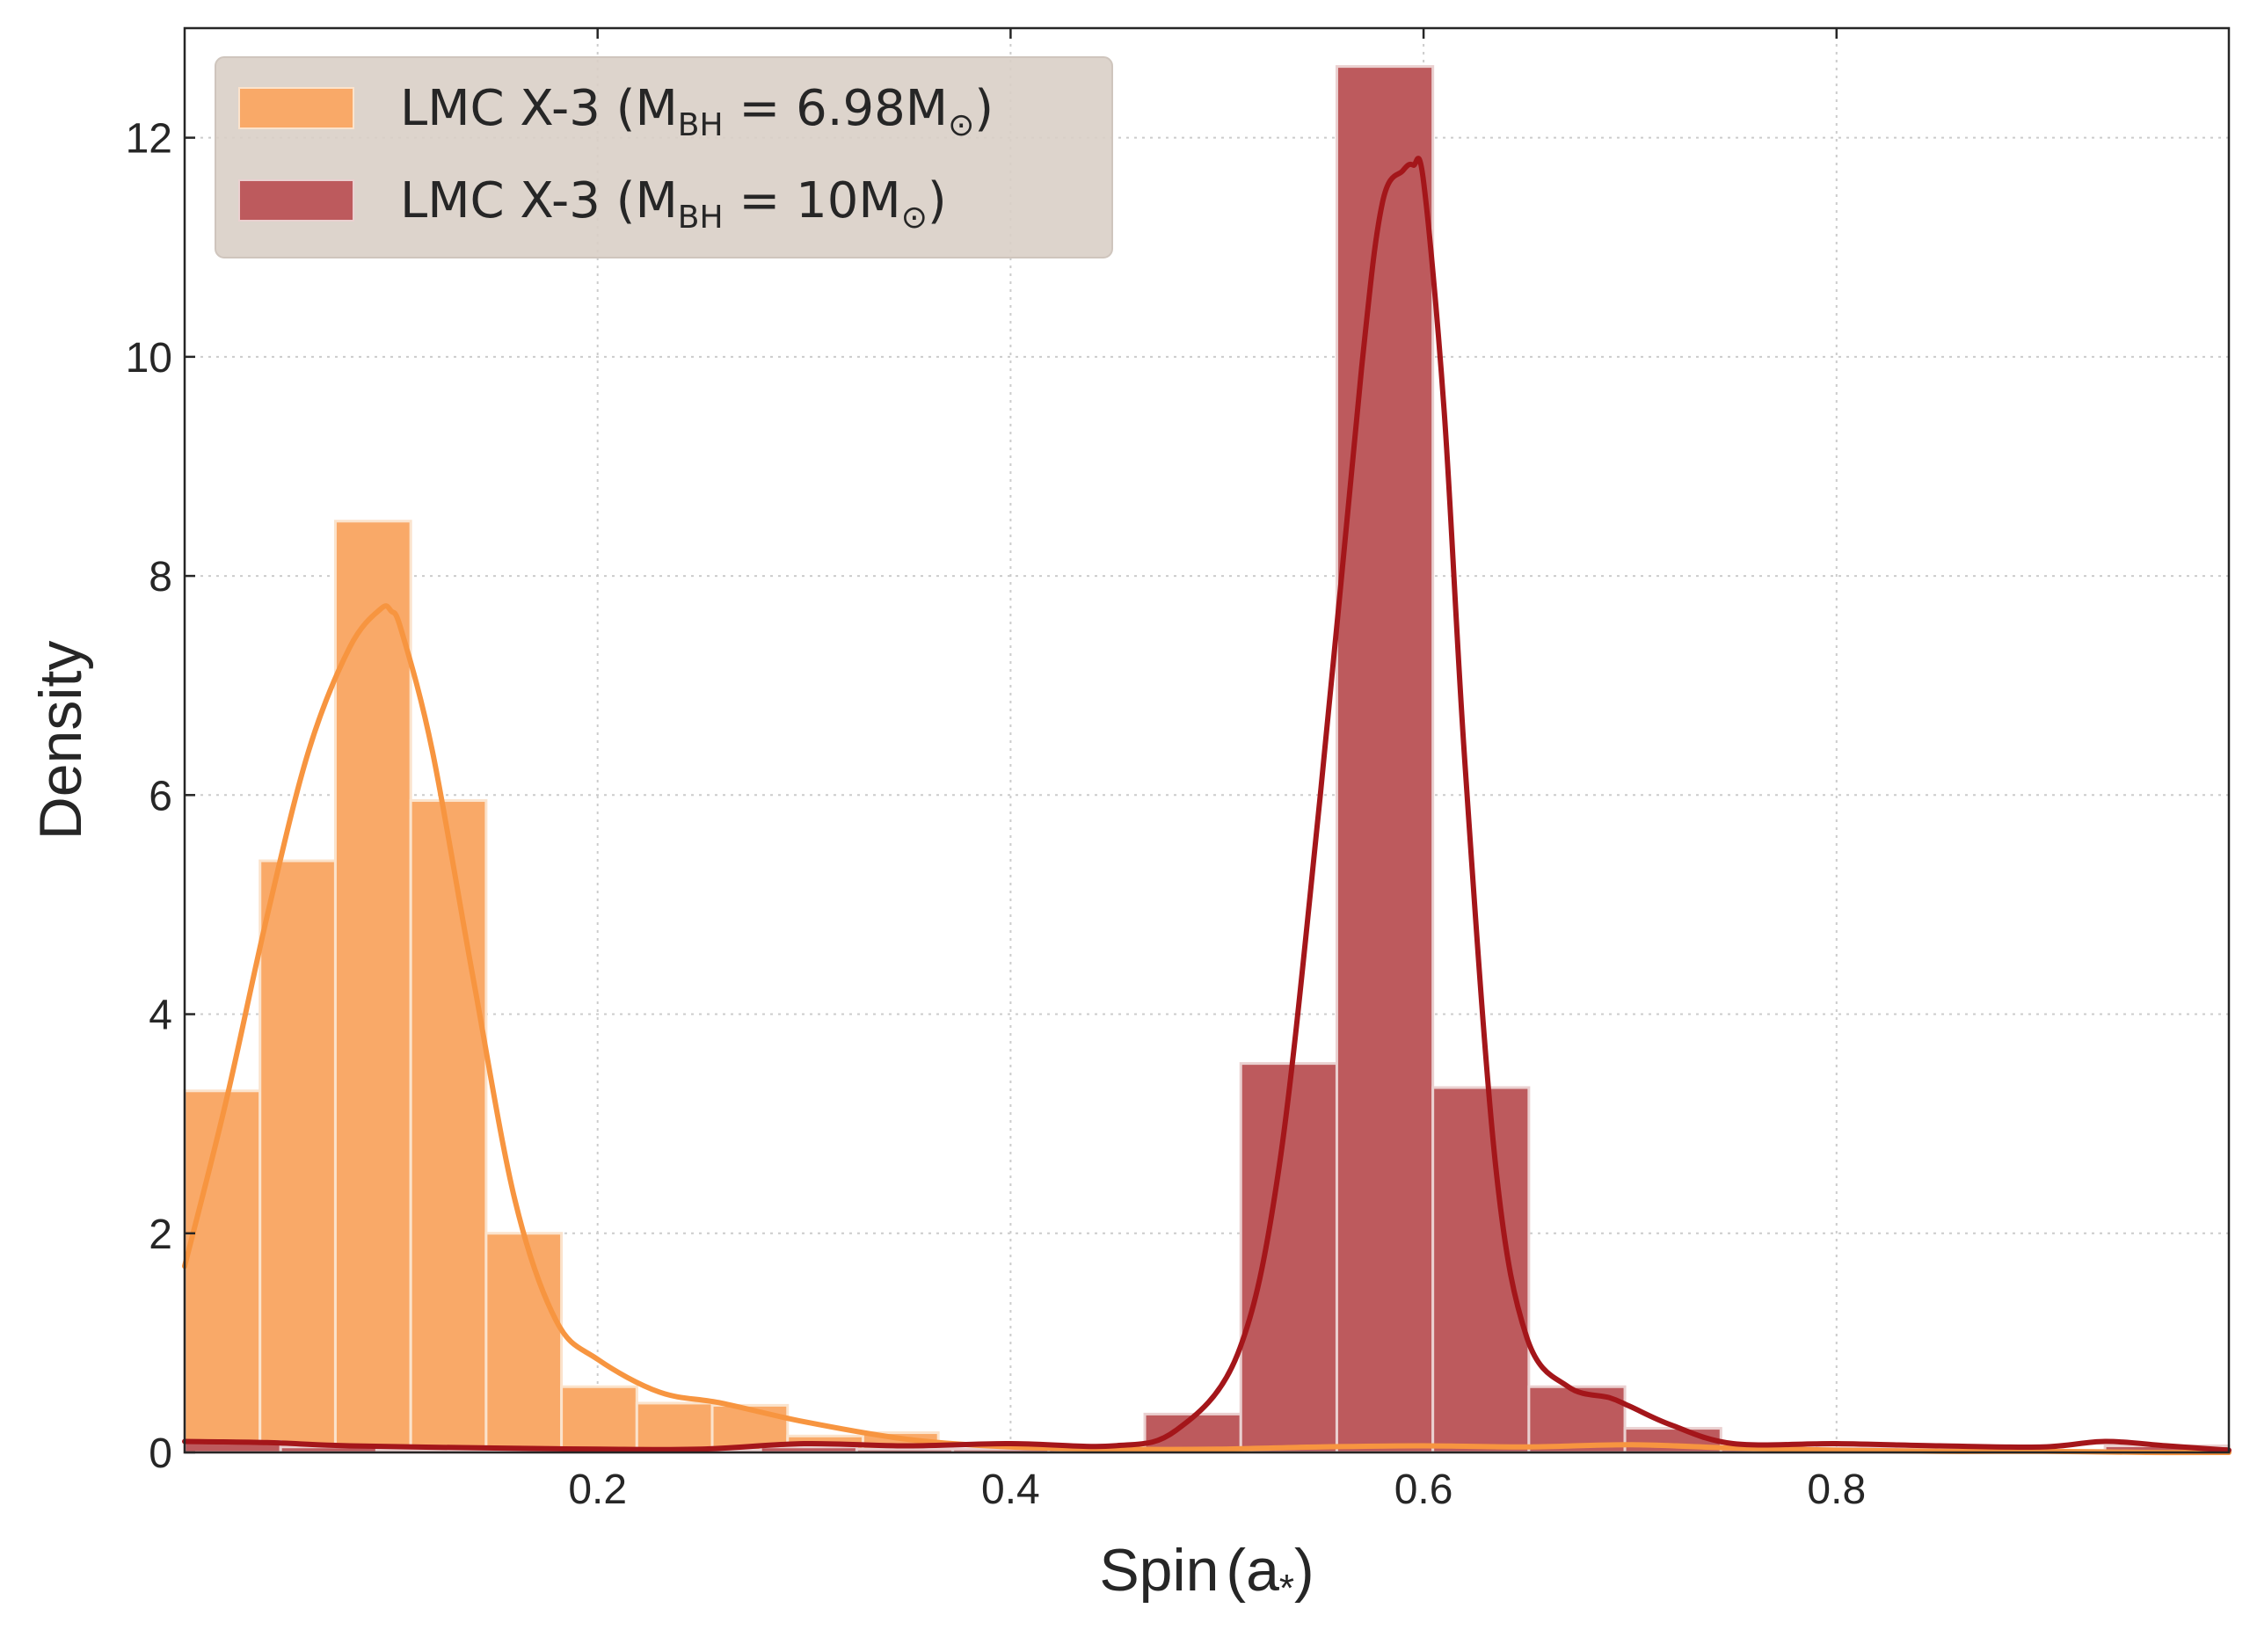 This screenshot has height=1652, width=2257. I want to click on x-axis-label-text: Spin, so click(1159, 1570).